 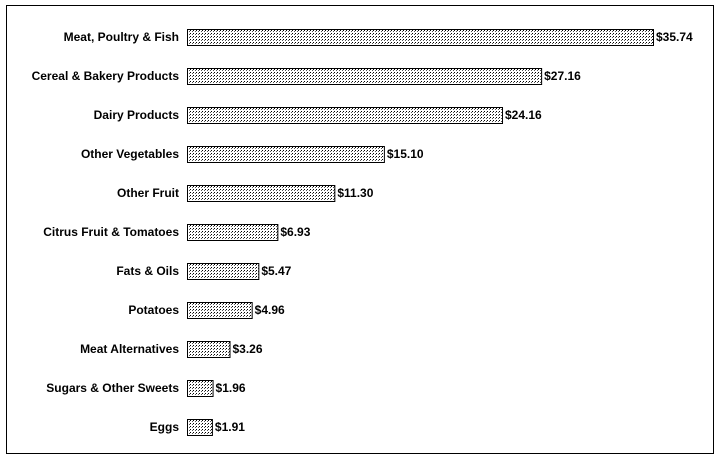 What do you see at coordinates (111, 232) in the screenshot?
I see `category-label: Citrus Fruit & Tomatoes` at bounding box center [111, 232].